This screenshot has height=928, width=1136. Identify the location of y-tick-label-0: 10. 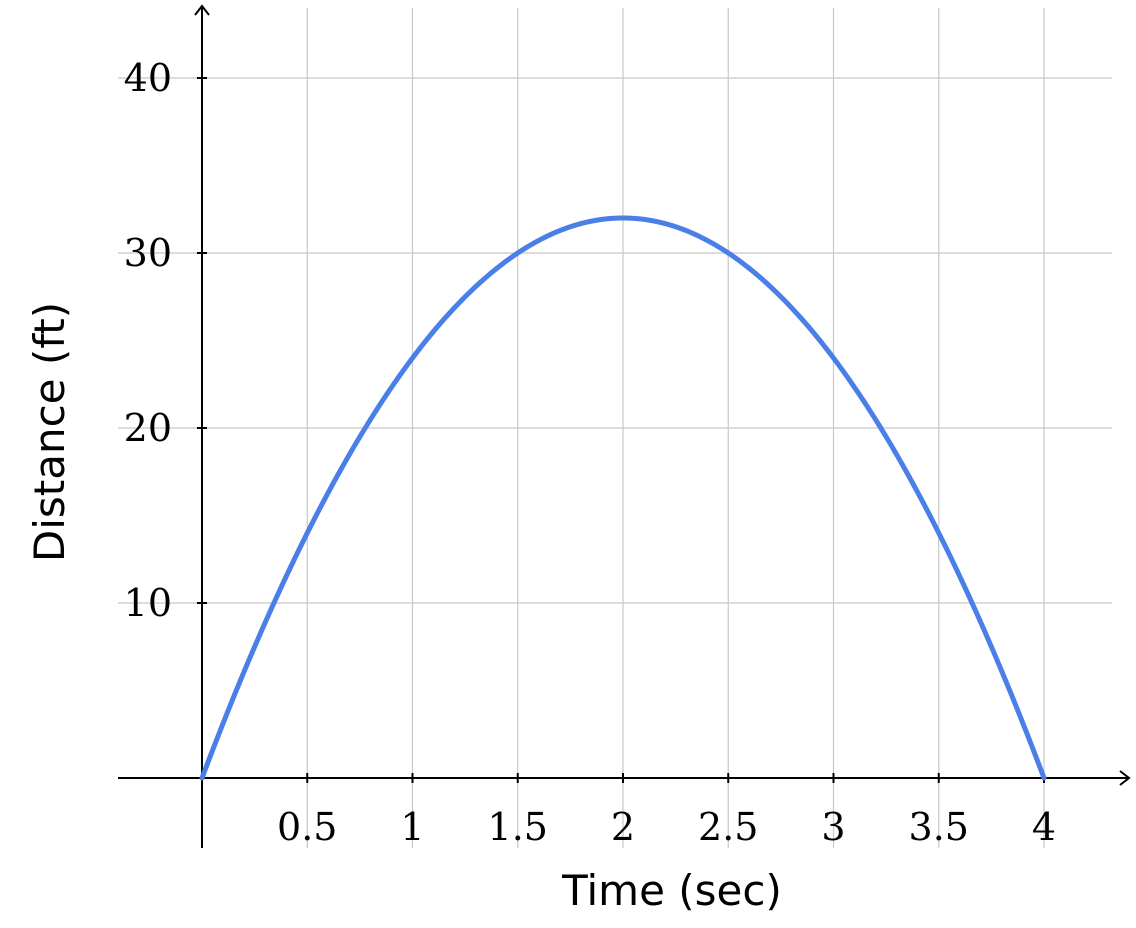
(148, 603).